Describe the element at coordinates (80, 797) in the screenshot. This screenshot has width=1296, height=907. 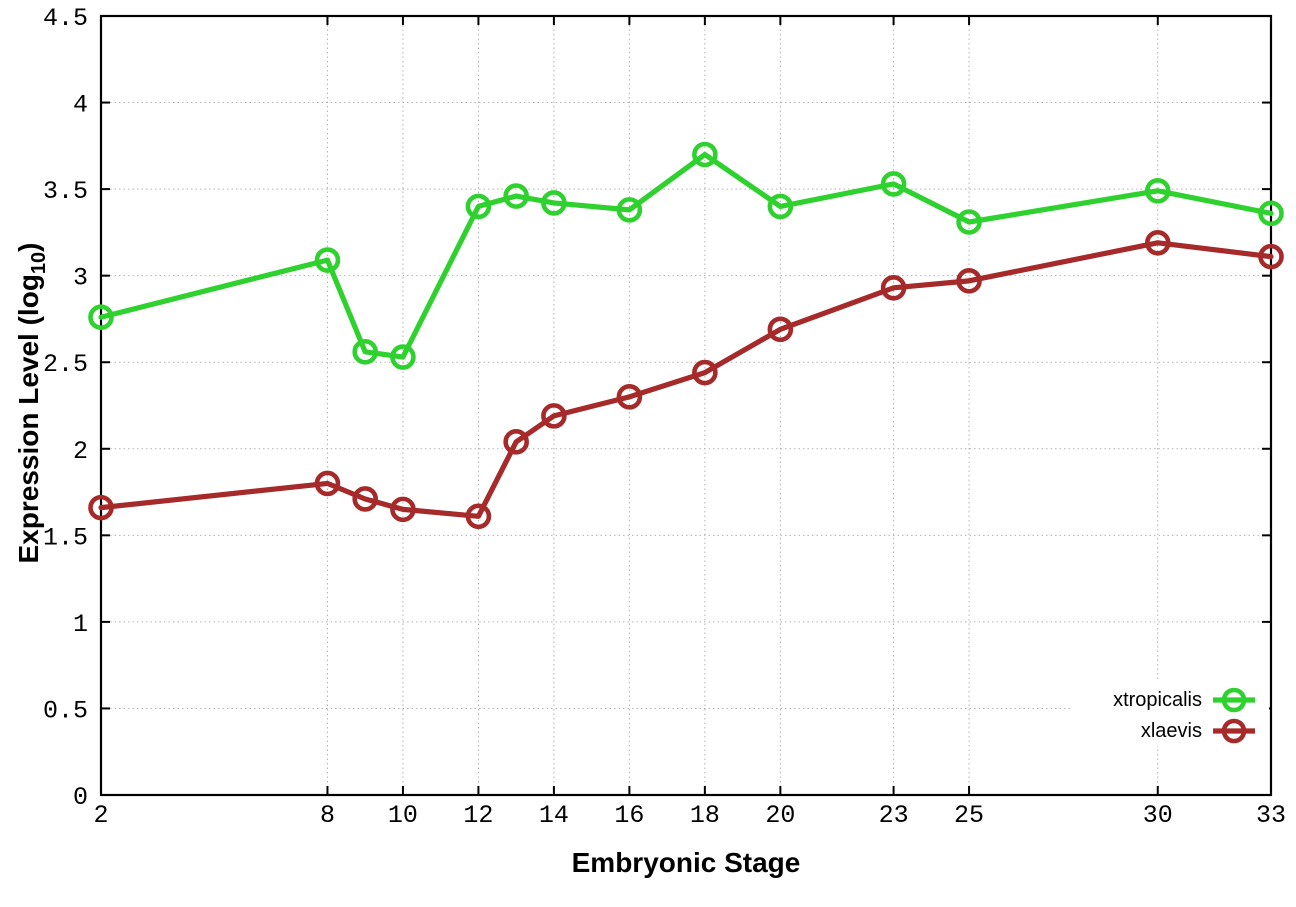
I see `y-tick-label: 0` at that location.